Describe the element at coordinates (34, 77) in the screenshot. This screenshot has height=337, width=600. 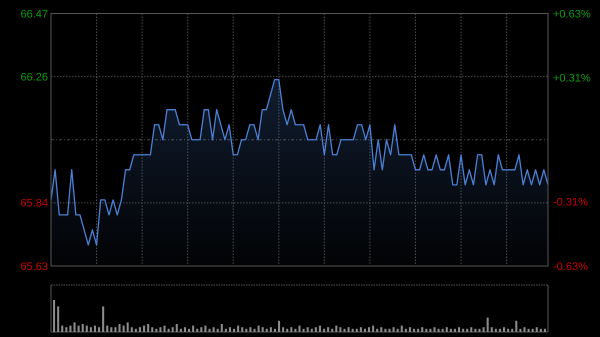
I see `y-tick-label: 66.26` at that location.